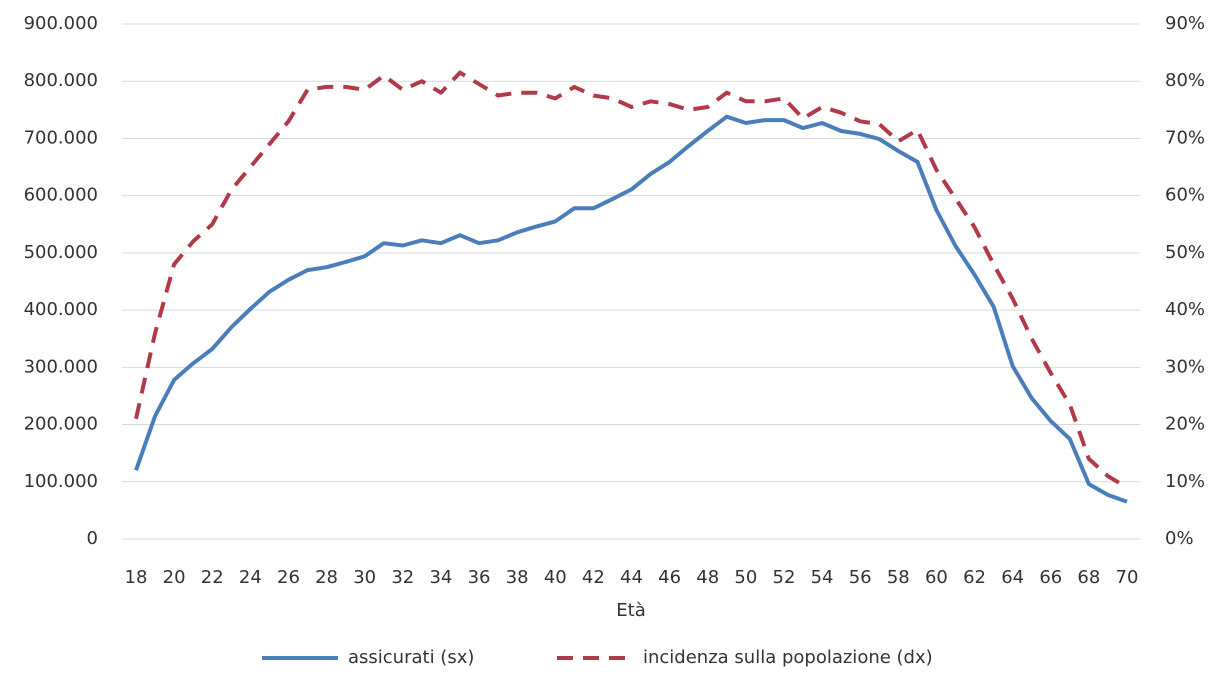 The height and width of the screenshot is (676, 1210). Describe the element at coordinates (1088, 577) in the screenshot. I see `x-tick-label: 68` at that location.